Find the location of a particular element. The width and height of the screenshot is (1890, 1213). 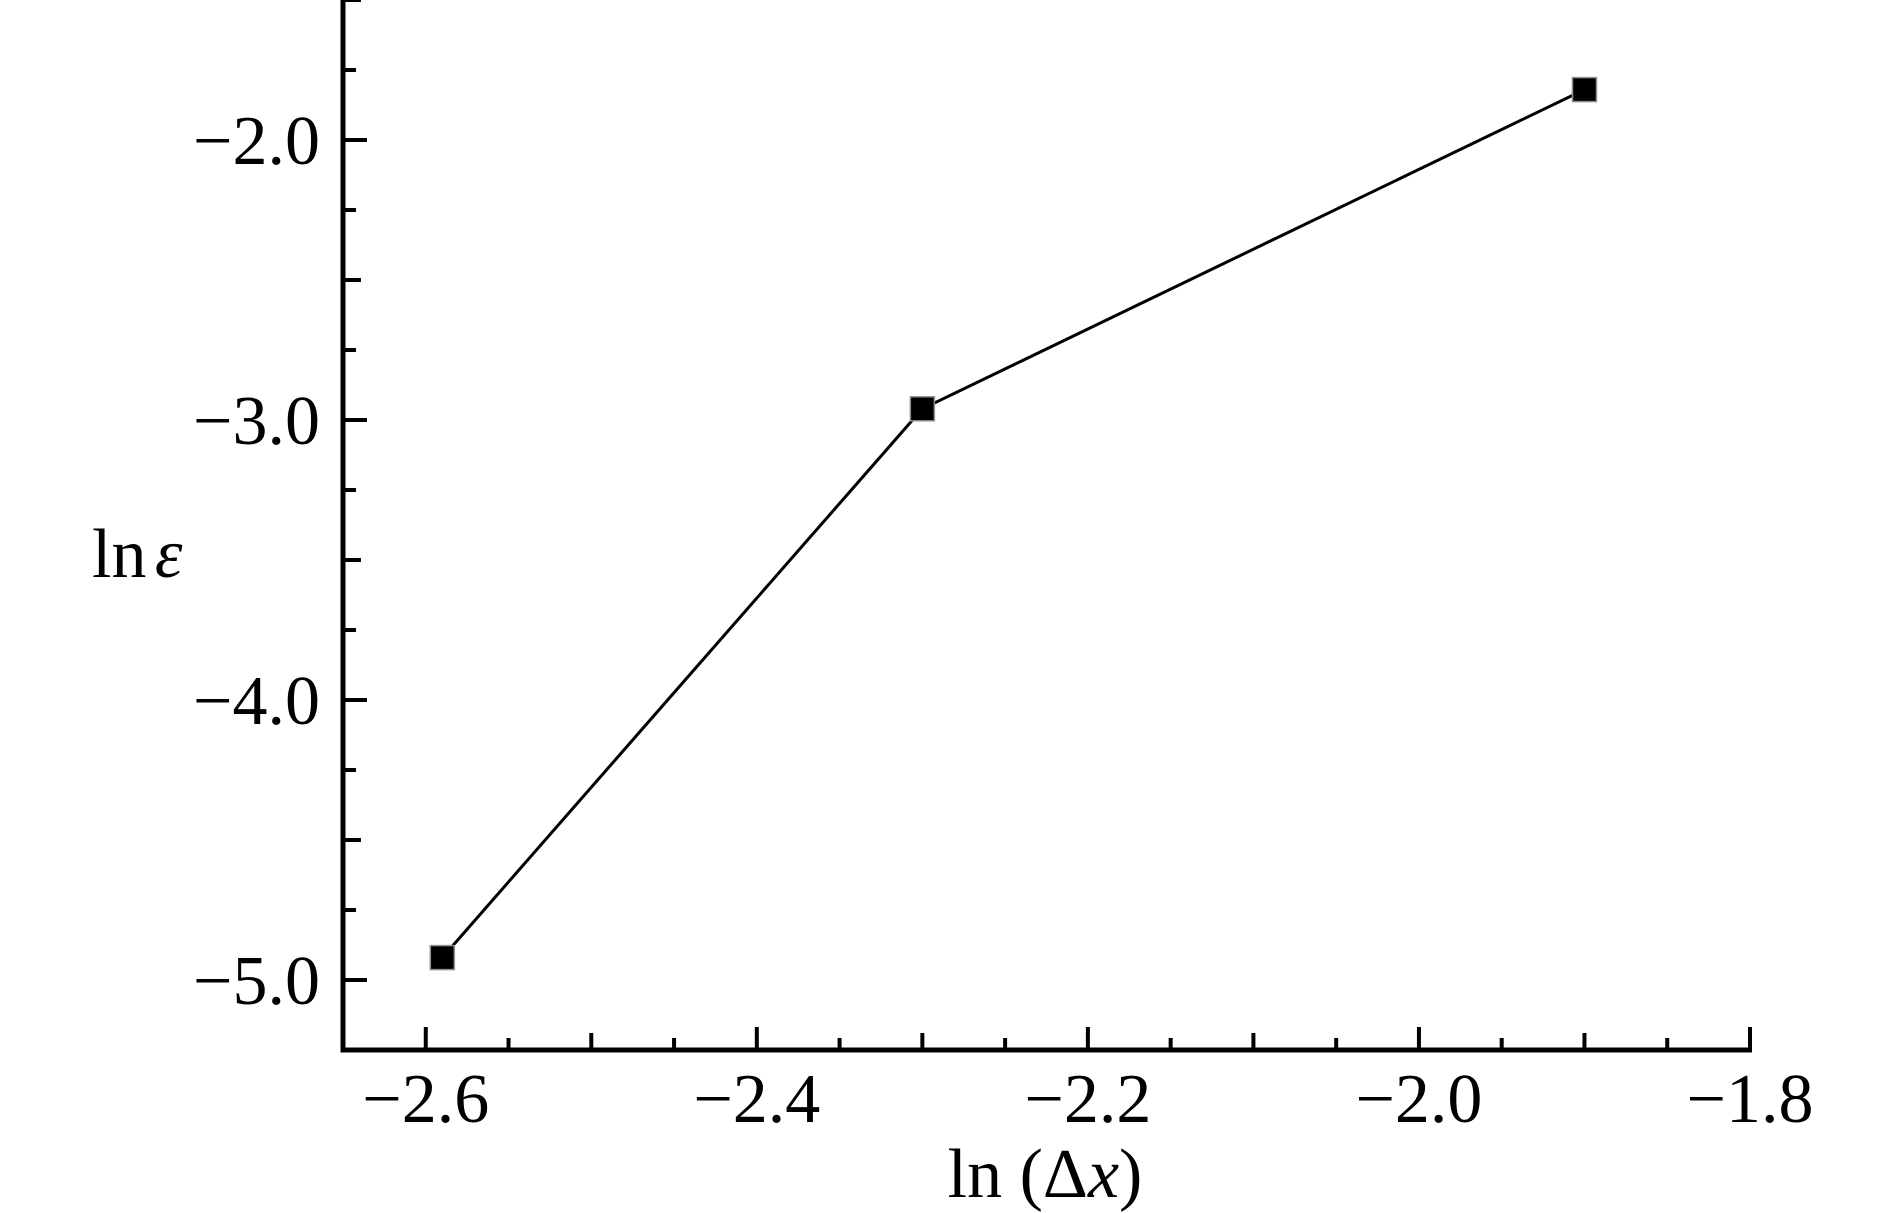

x-axis-title: ln (Δx) is located at coordinates (1045, 1175).